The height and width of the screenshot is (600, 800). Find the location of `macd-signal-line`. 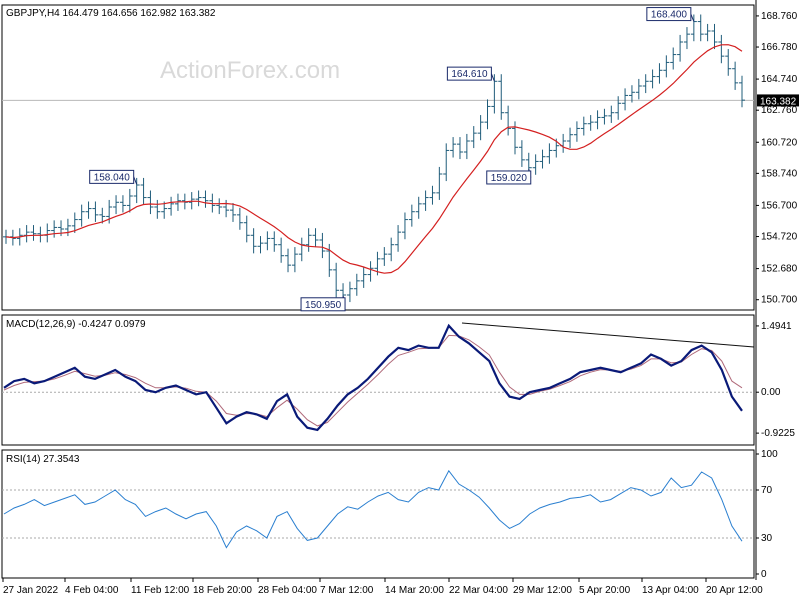

macd-signal-line is located at coordinates (373, 380).